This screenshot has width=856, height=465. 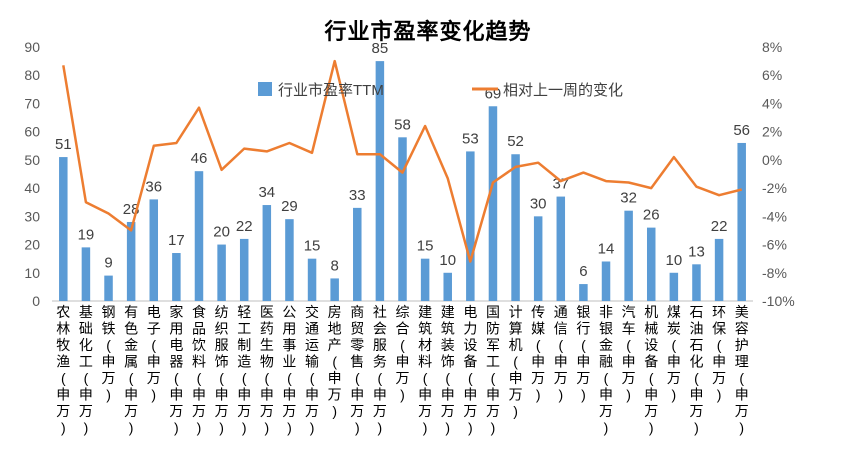 I want to click on bar-data-label: 10, so click(x=674, y=260).